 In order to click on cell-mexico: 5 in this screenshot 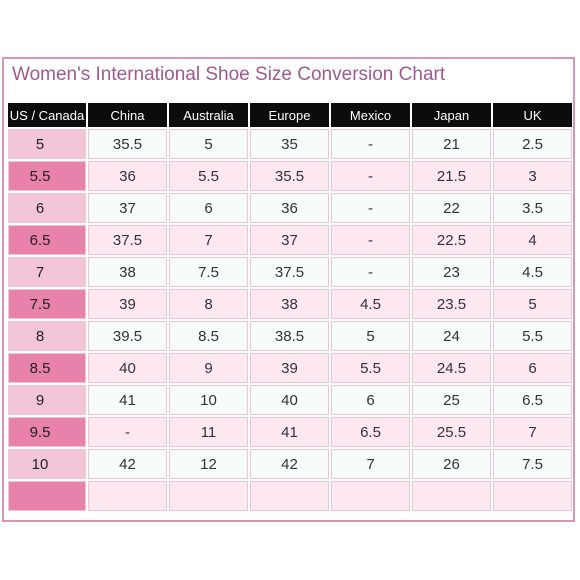, I will do `click(370, 336)`.